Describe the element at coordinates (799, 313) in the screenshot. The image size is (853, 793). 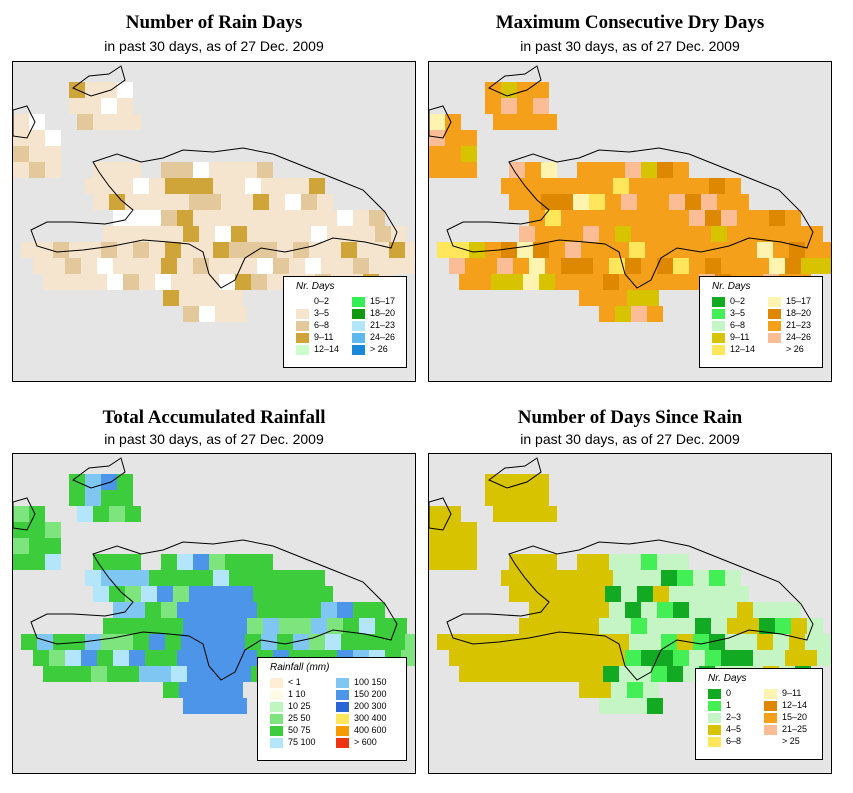
I see `legend-label: 18–20` at that location.